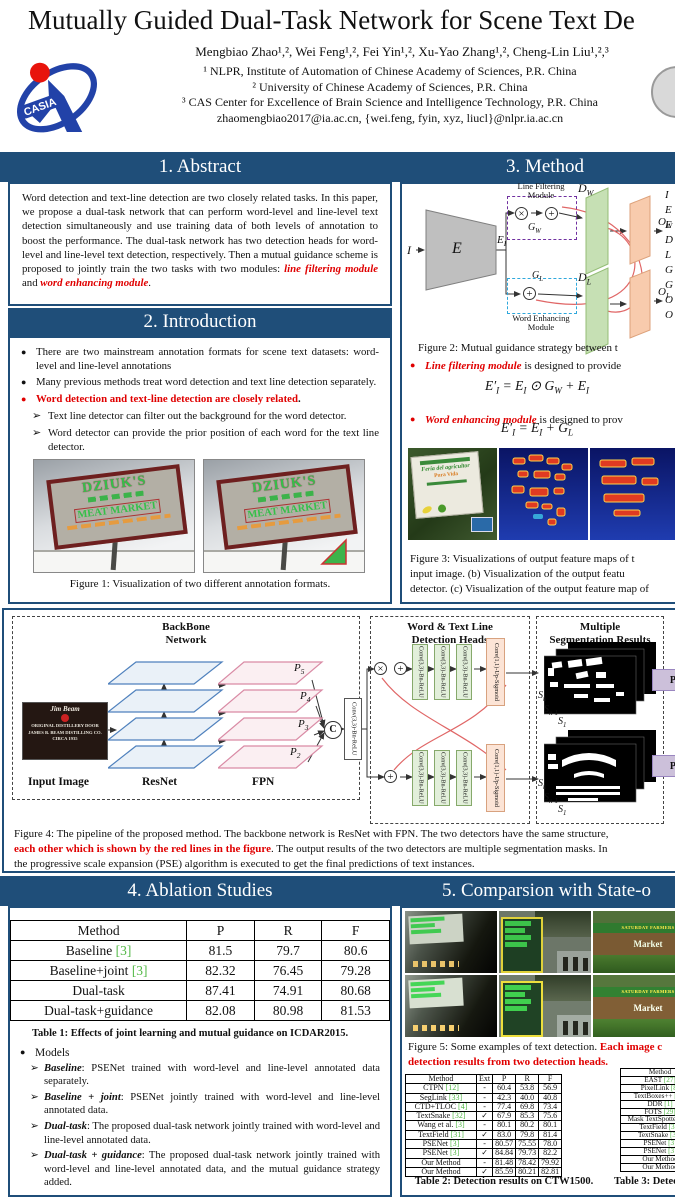  I want to click on heads-title-2: Detection Heads, so click(450, 639).